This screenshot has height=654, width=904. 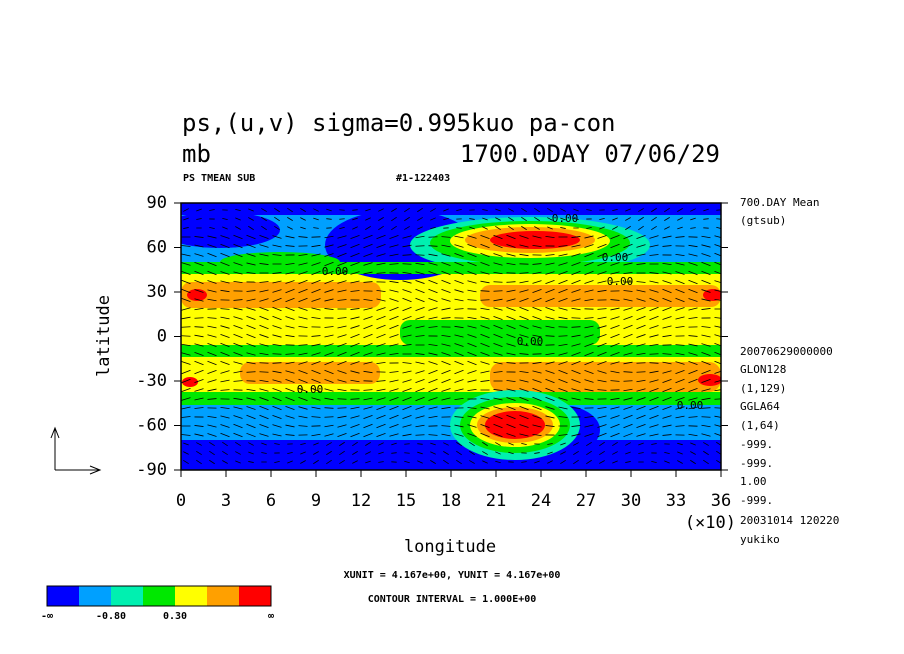 I want to click on y-tick-label: -90, so click(x=151, y=470).